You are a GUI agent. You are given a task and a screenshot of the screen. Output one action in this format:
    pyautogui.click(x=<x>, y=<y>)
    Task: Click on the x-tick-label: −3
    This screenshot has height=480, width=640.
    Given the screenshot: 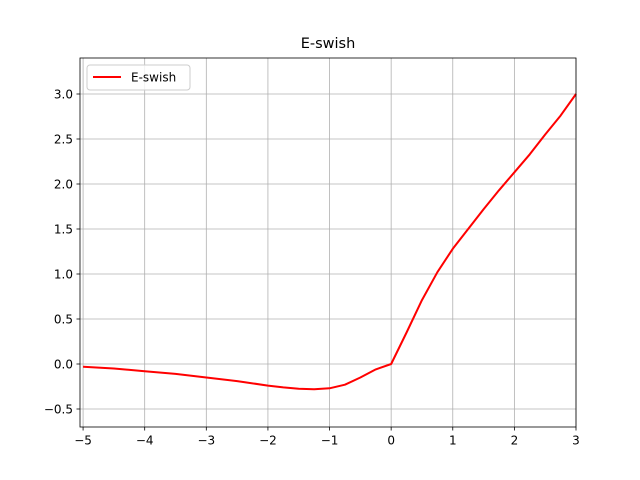 What is the action you would take?
    pyautogui.click(x=206, y=441)
    